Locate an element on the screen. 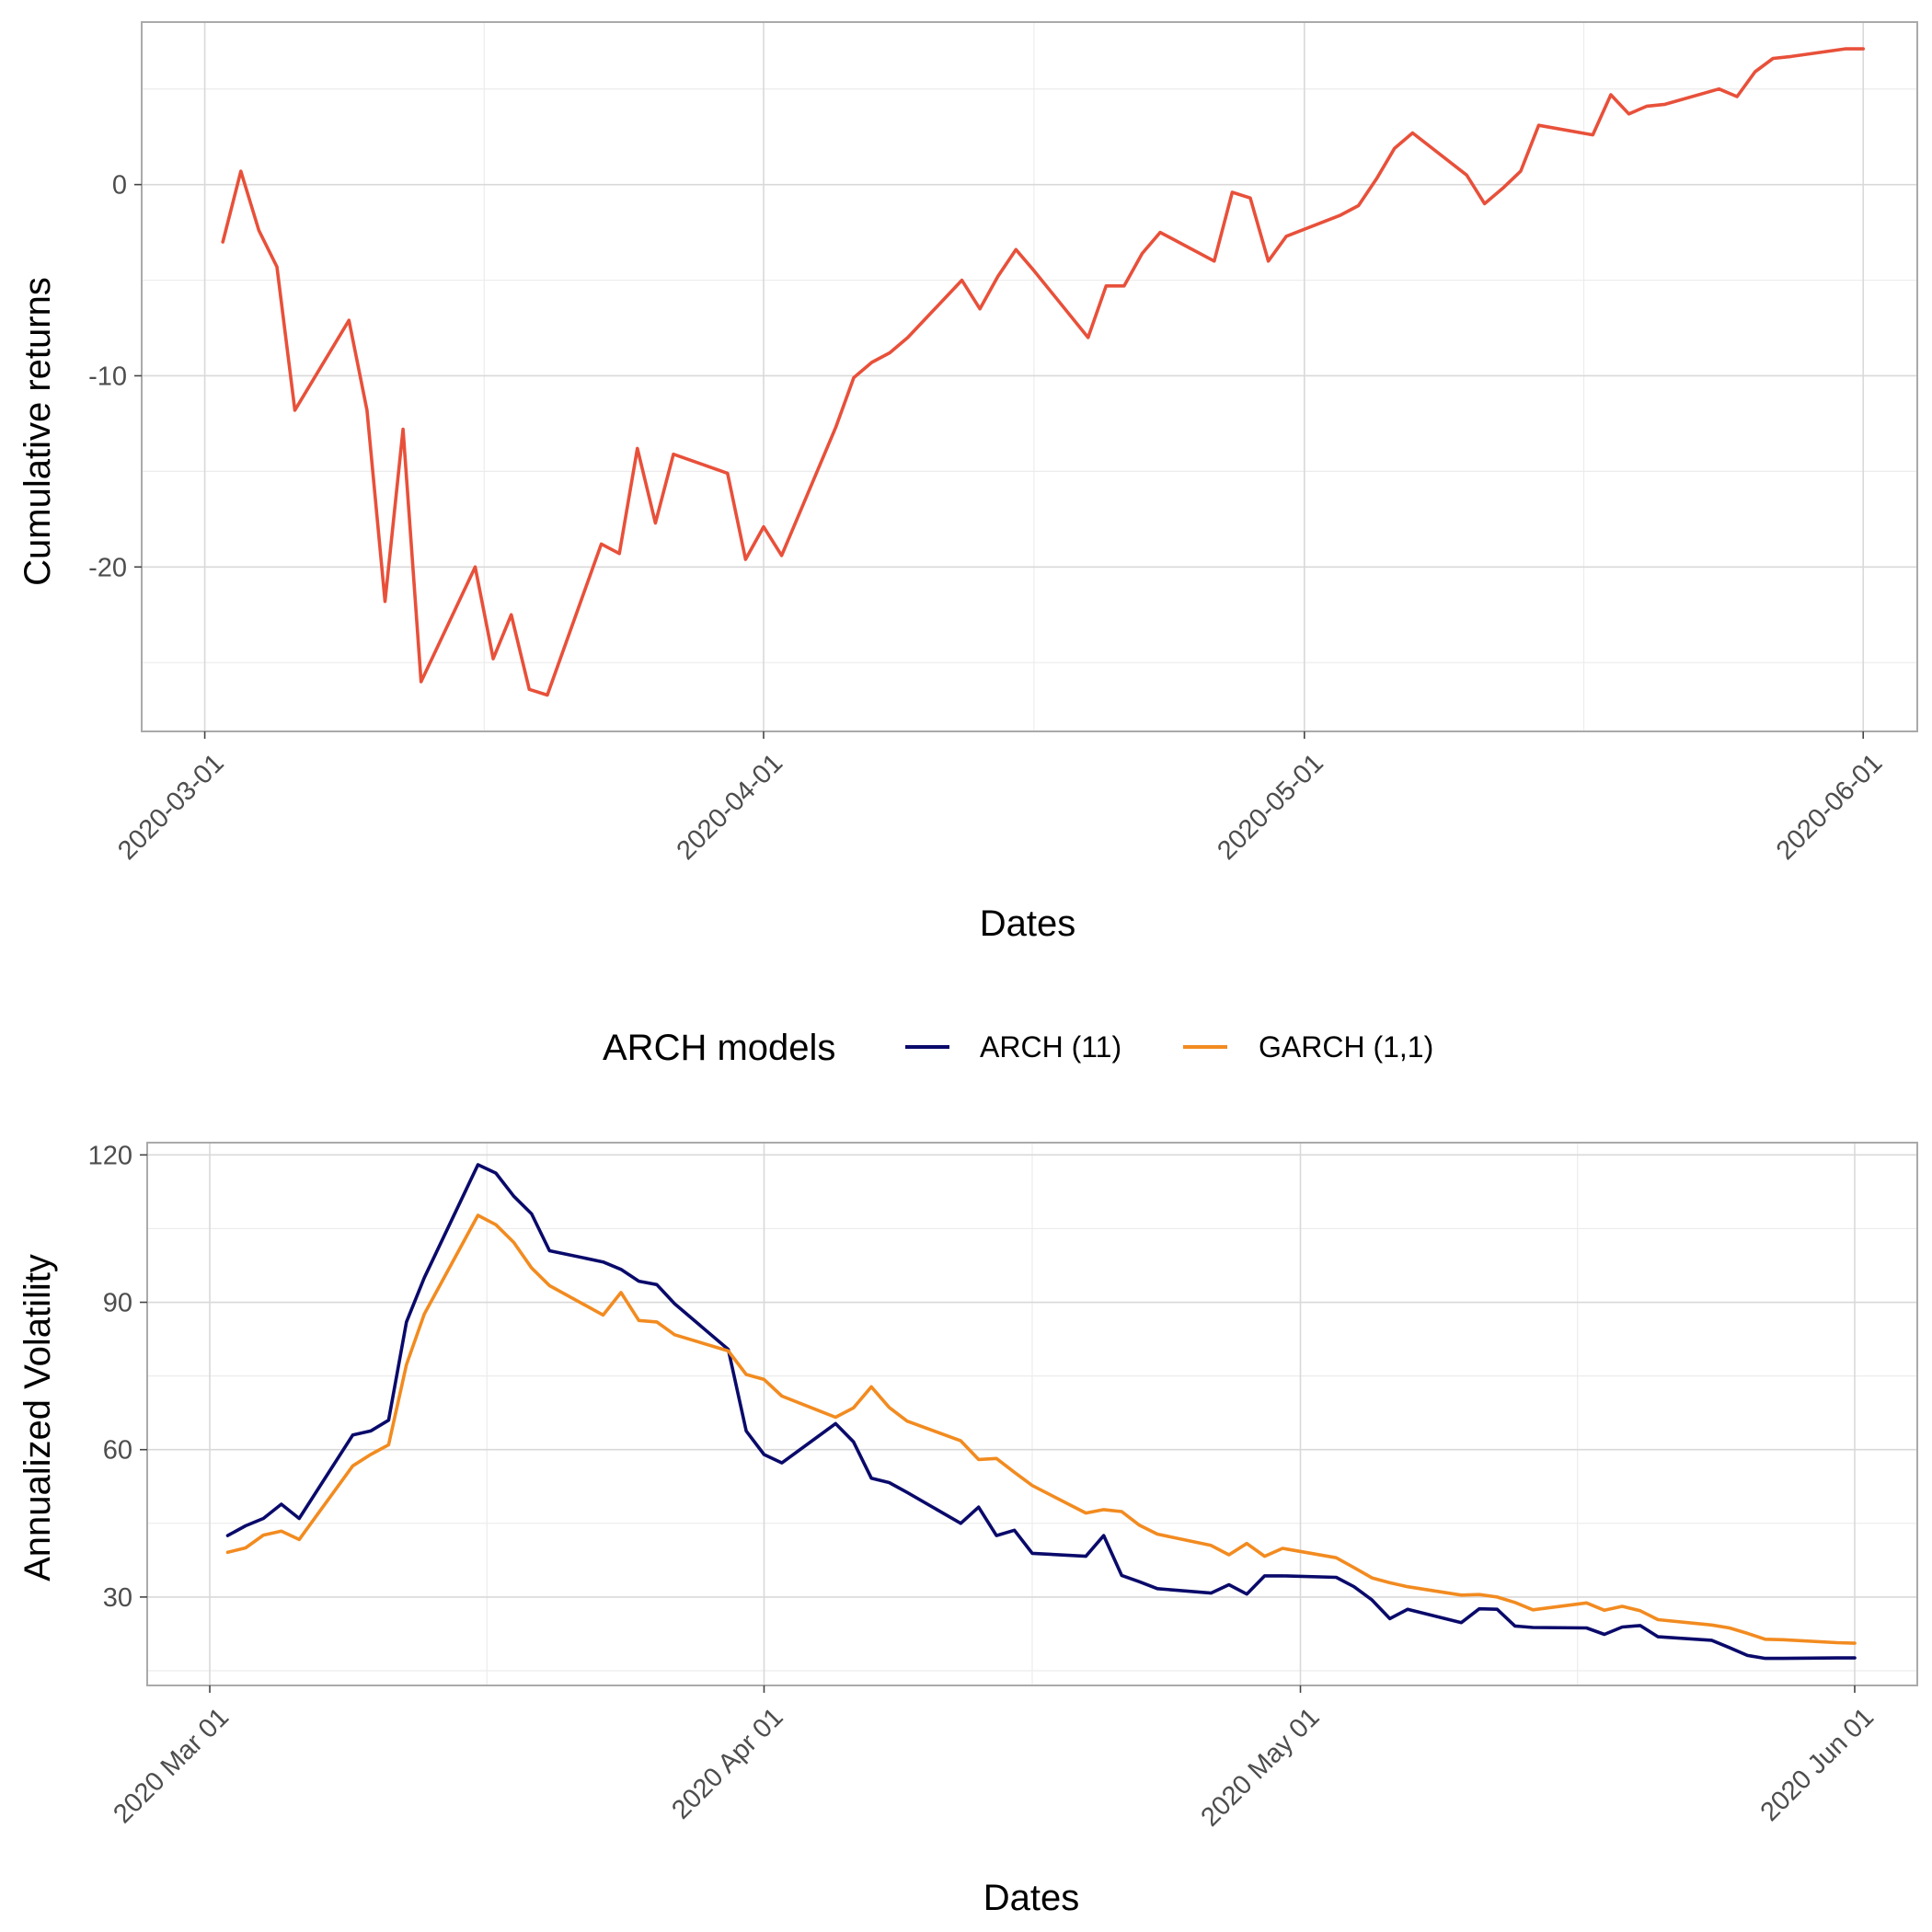  volatility-y-axis-title: Annualized Volatility is located at coordinates (37, 1417).